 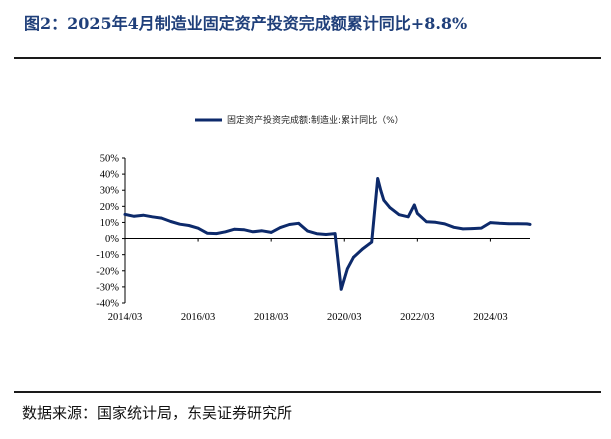 I want to click on y-tick-label: -10%, so click(x=107, y=255).